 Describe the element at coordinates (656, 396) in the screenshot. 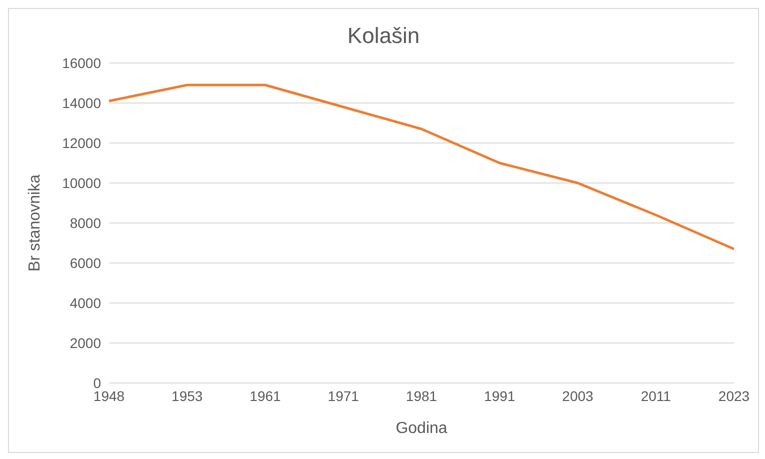

I see `x-tick-label: 2011` at that location.